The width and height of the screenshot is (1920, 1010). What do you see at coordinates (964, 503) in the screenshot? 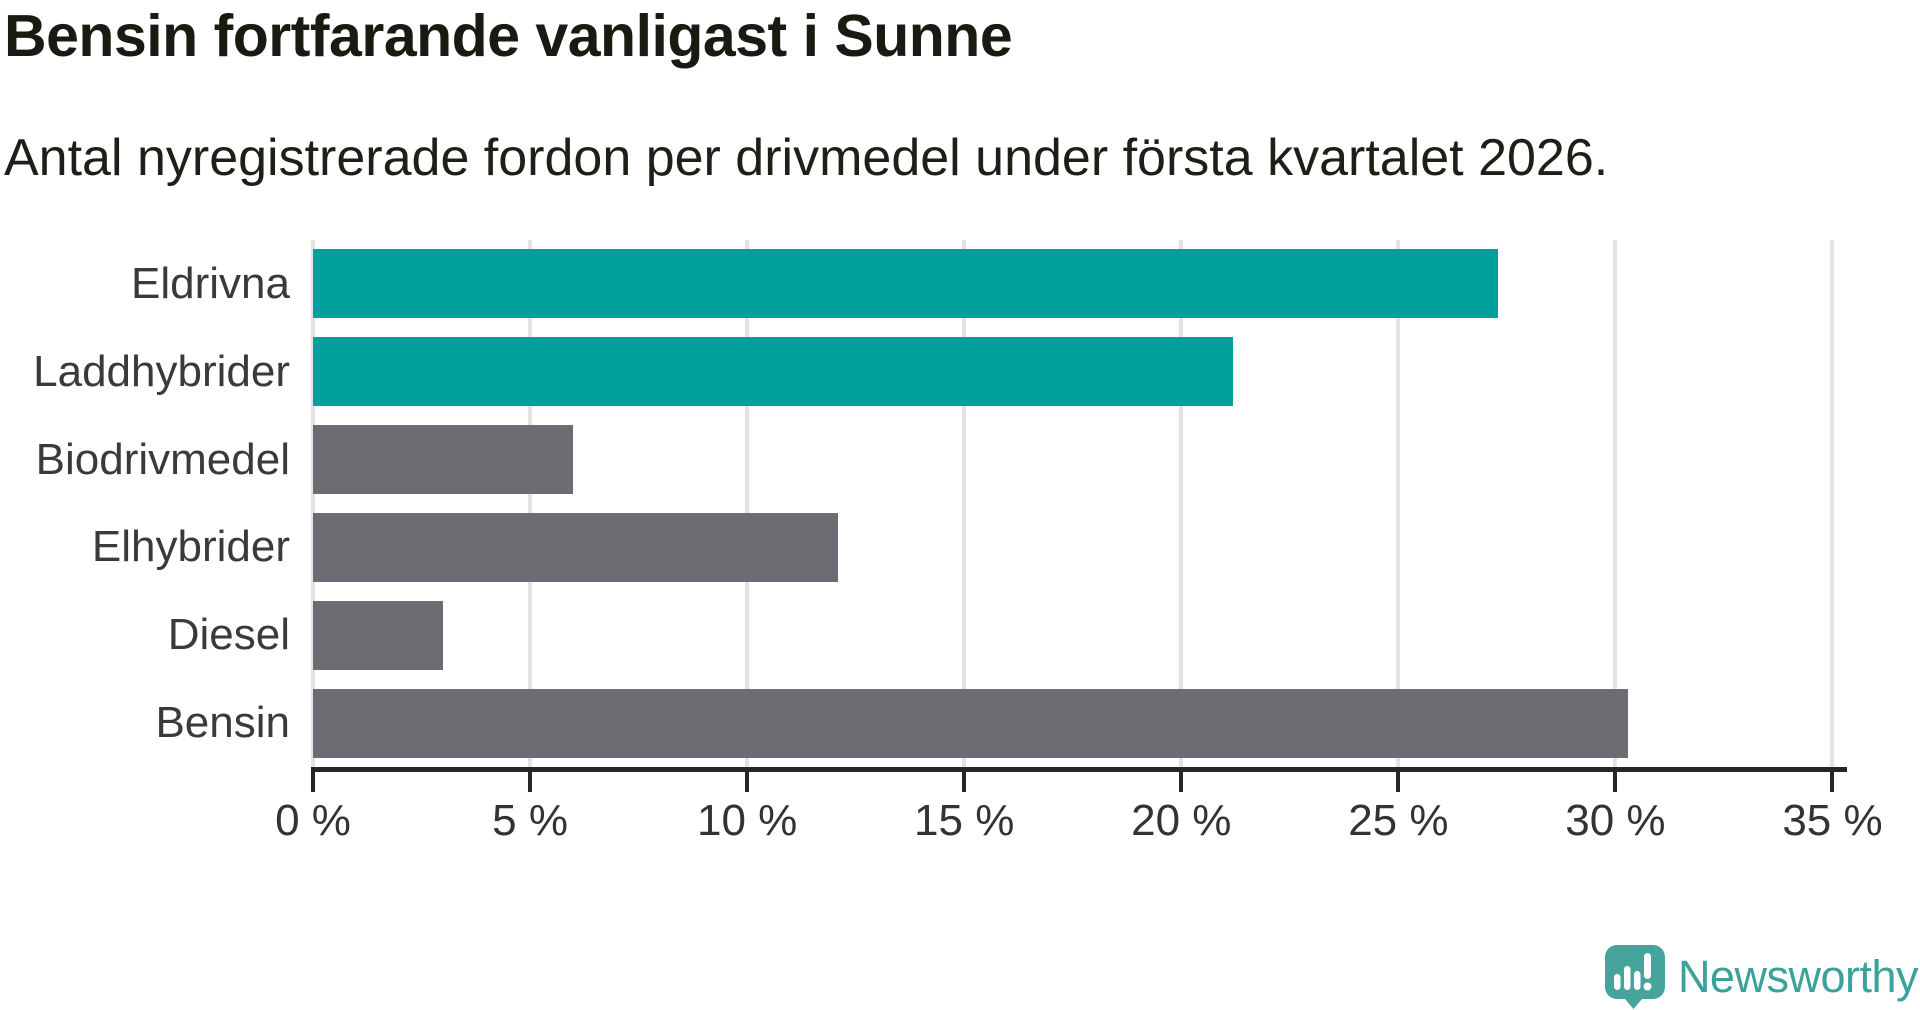
I see `gridline-15pct` at bounding box center [964, 503].